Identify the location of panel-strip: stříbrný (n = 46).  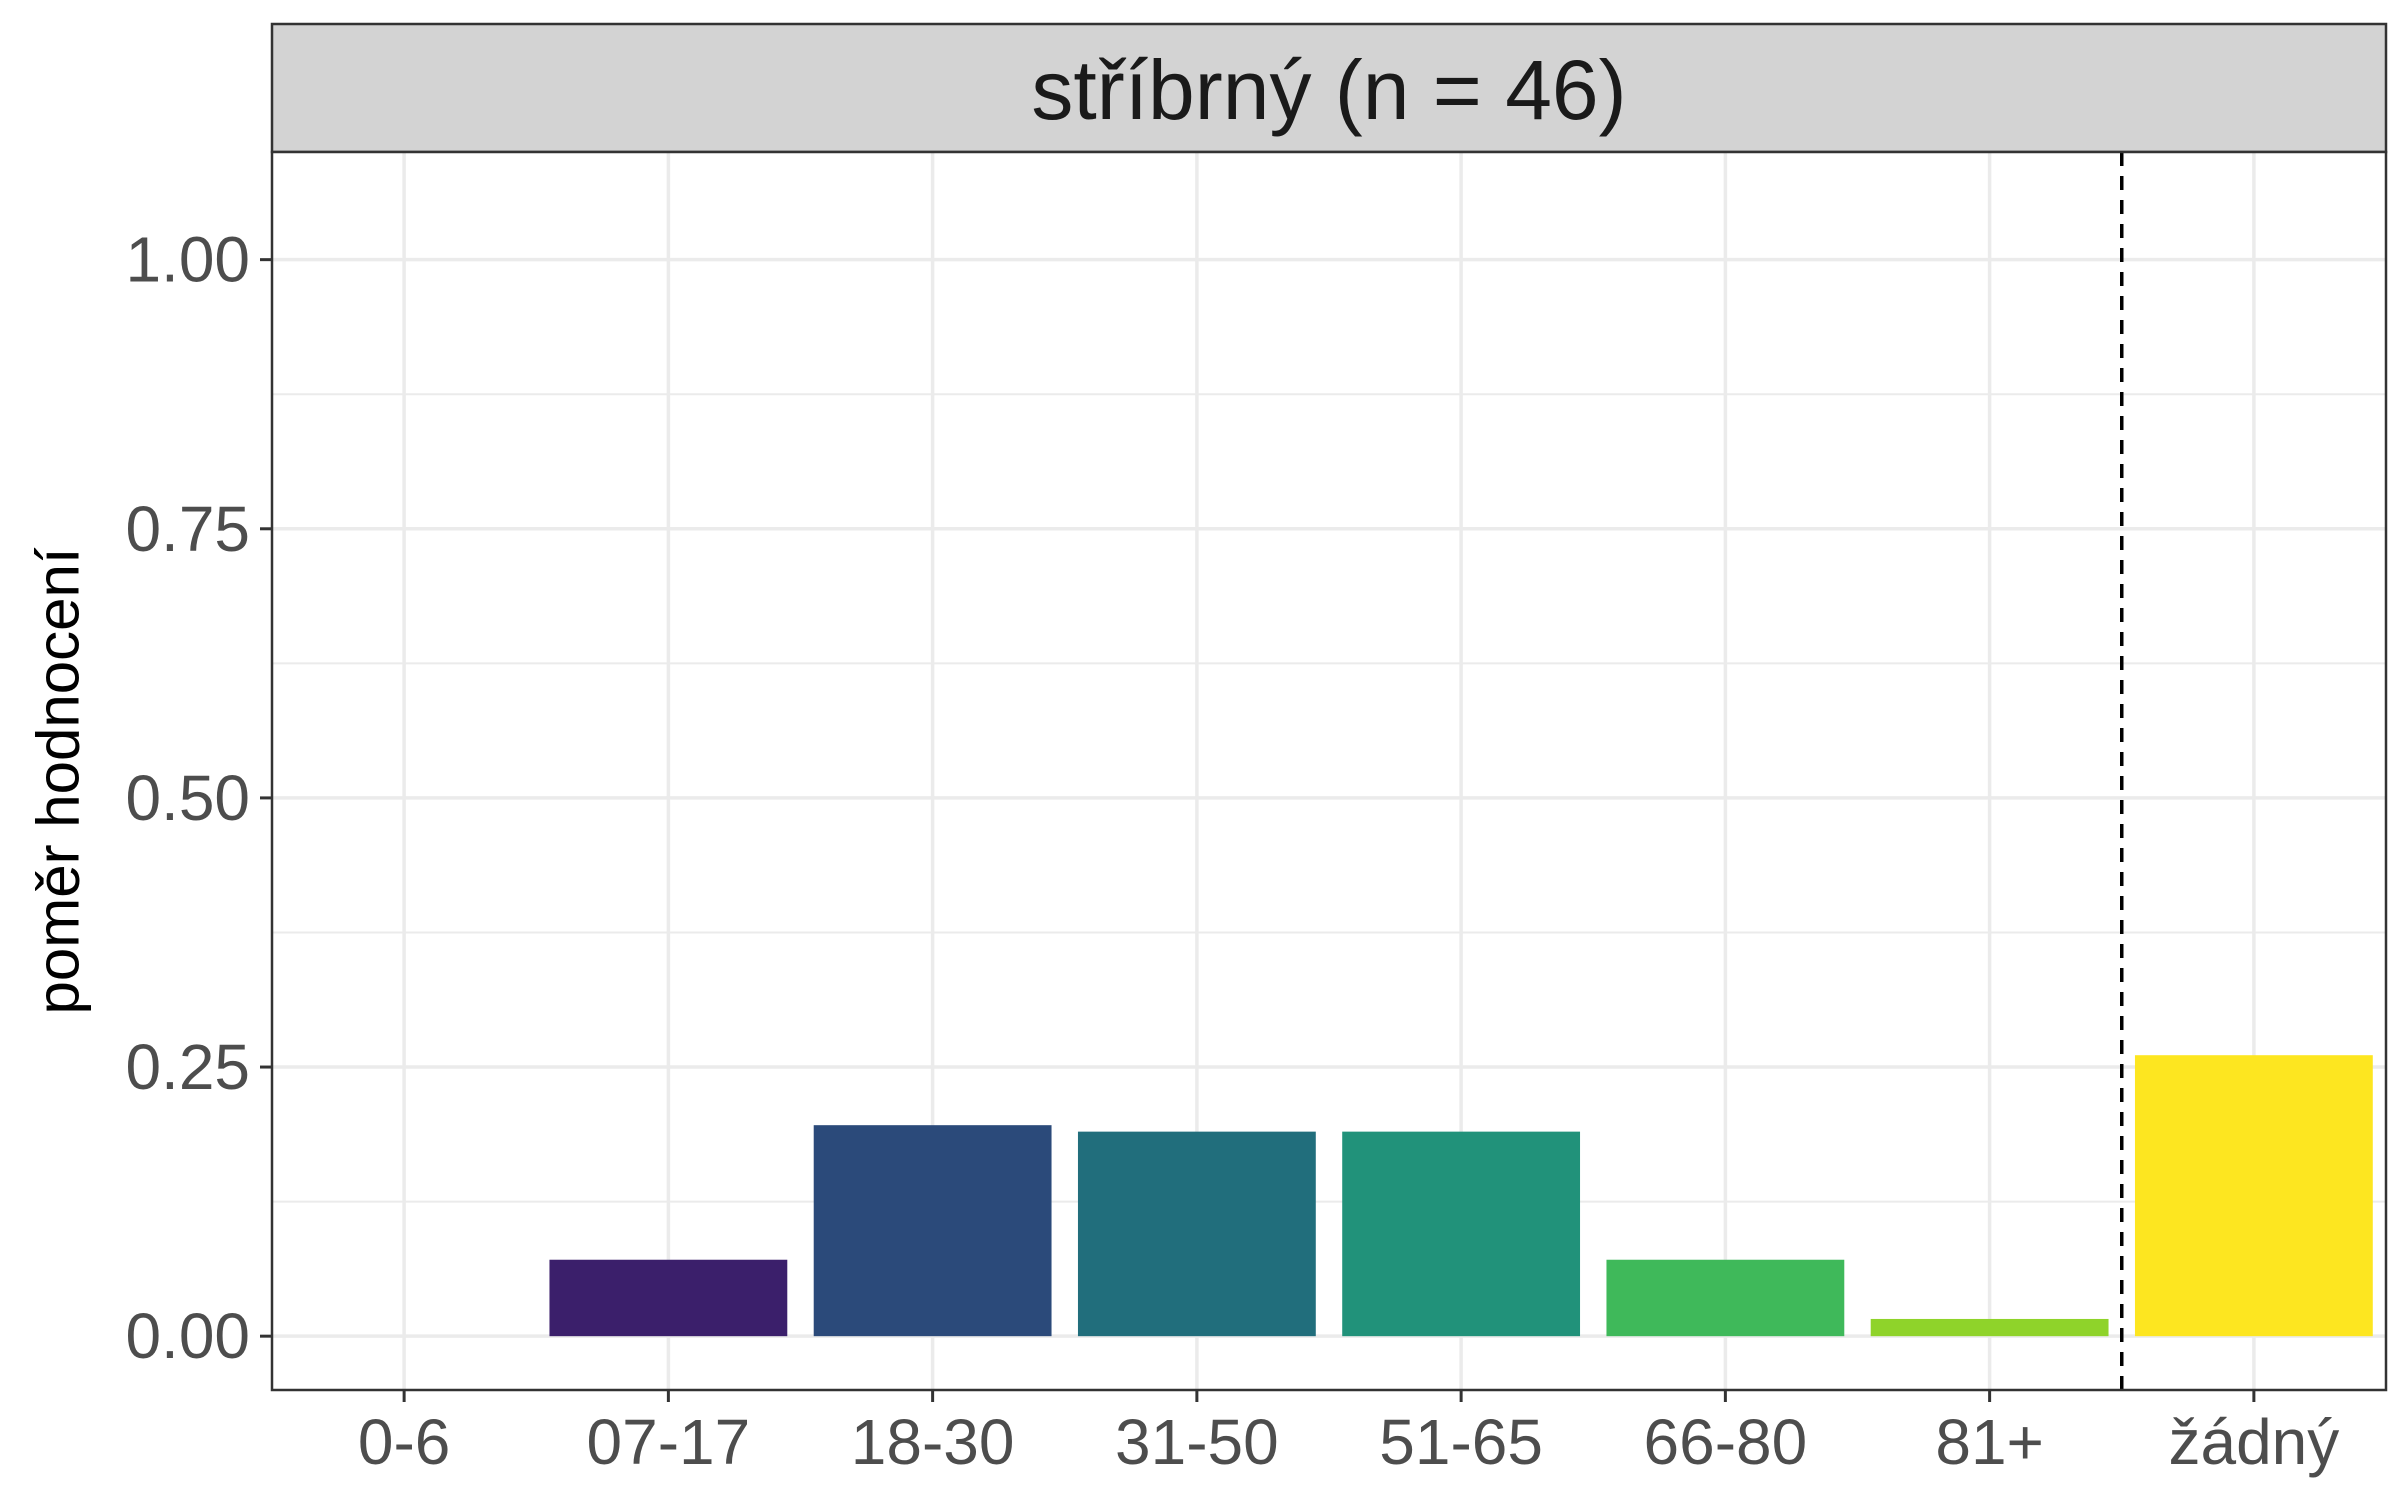
(1329, 88).